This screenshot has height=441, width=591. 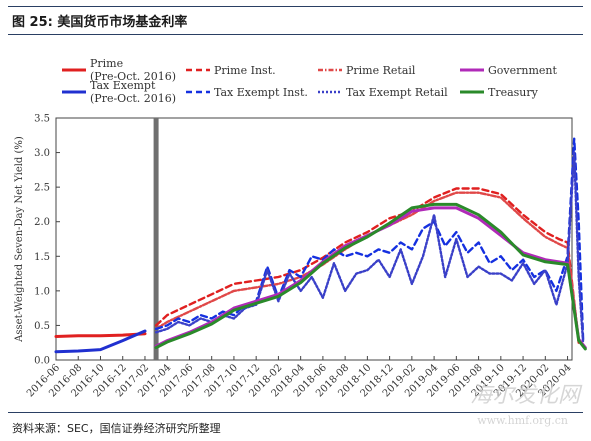 What do you see at coordinates (523, 70) in the screenshot?
I see `legend-label-government: Government` at bounding box center [523, 70].